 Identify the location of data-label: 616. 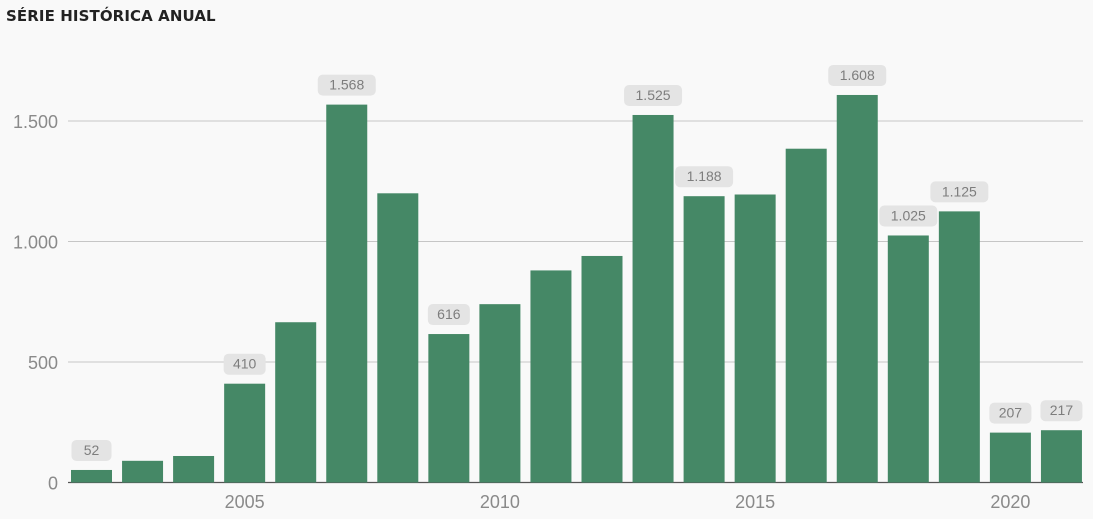
(449, 314).